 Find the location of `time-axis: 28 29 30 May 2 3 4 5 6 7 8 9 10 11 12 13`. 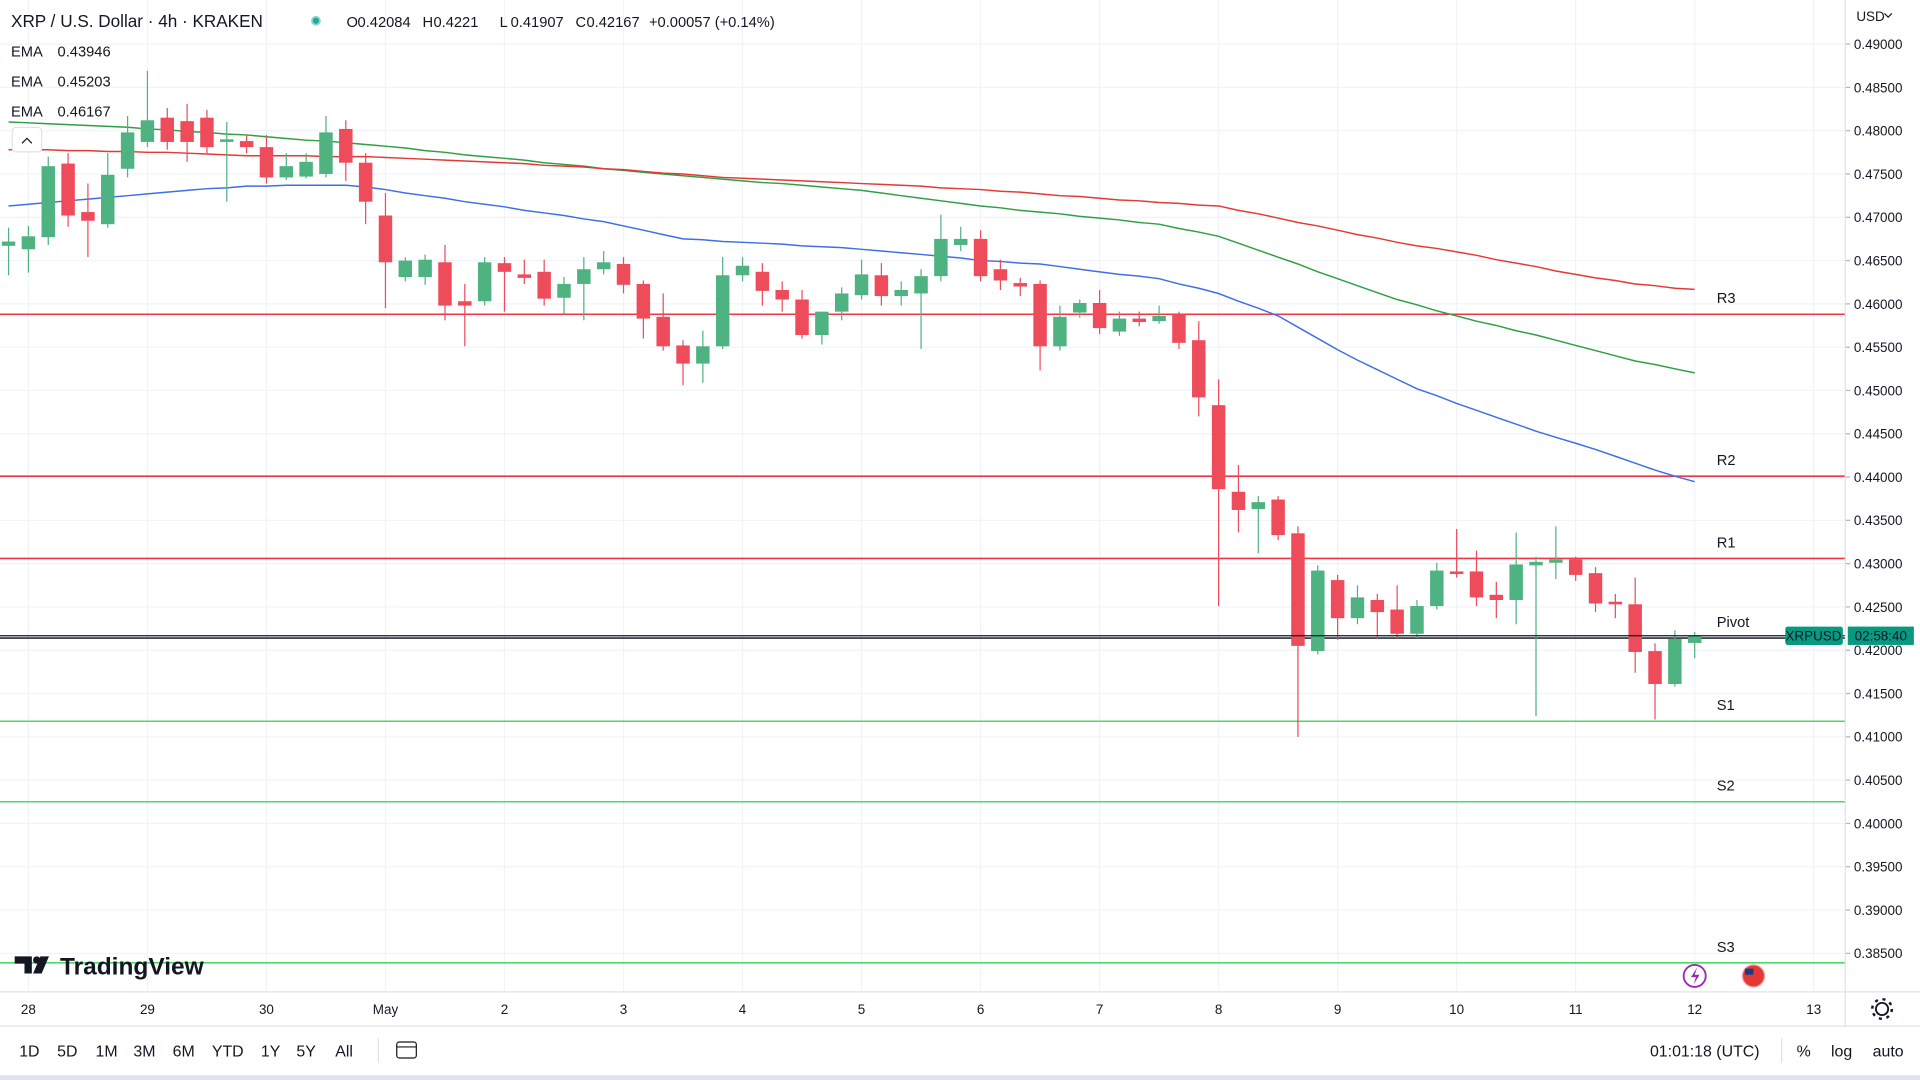

time-axis: 28 29 30 May 2 3 4 5 6 7 8 9 10 11 12 13 is located at coordinates (921, 1009).